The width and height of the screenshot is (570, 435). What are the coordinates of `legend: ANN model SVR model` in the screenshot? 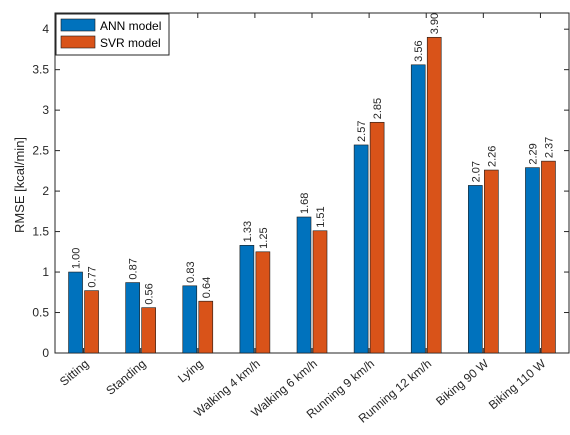 It's located at (112, 34).